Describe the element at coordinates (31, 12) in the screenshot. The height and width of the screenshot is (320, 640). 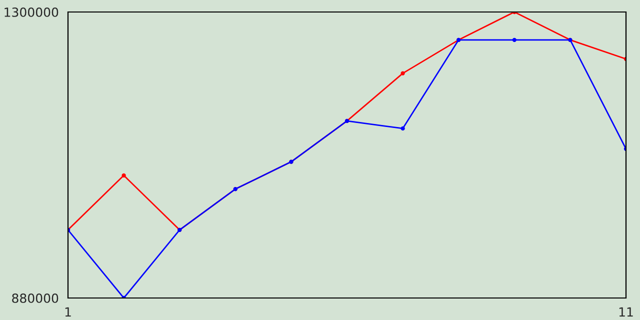
I see `y-tick-label: 1300000` at that location.